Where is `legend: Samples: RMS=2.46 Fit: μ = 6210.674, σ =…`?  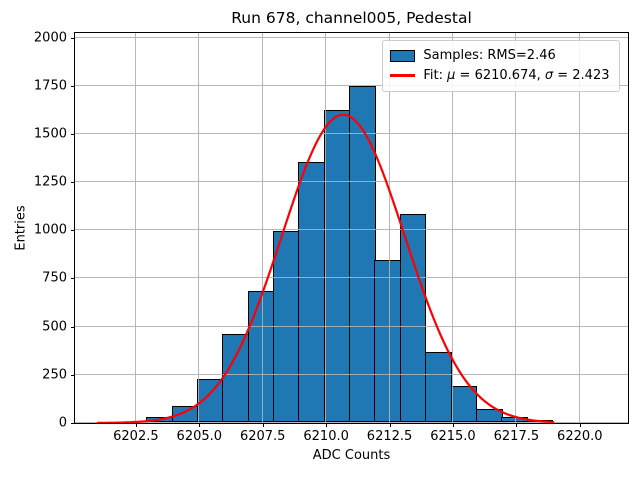
legend: Samples: RMS=2.46 Fit: μ = 6210.674, σ =… is located at coordinates (501, 65).